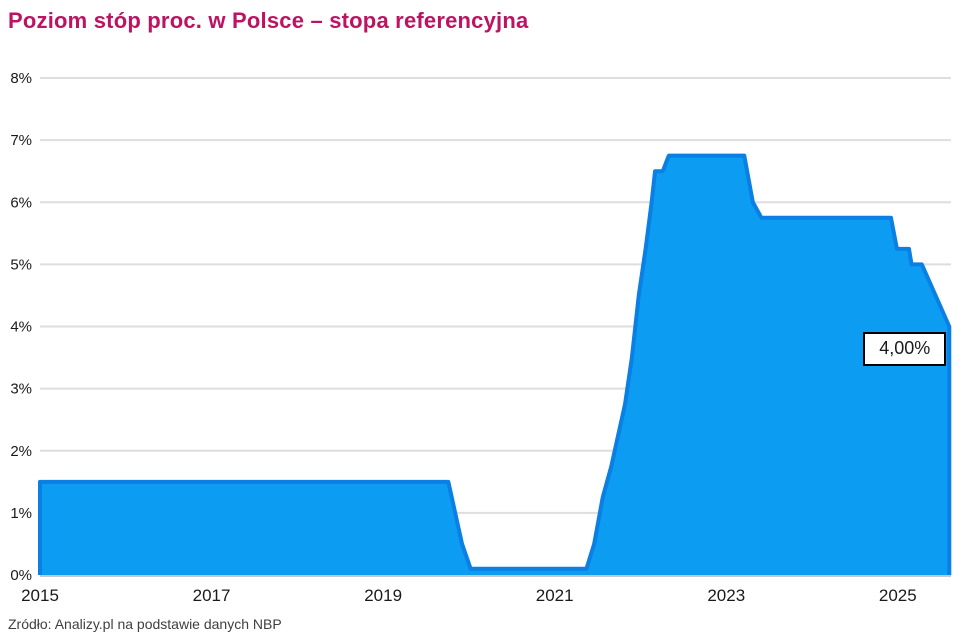  Describe the element at coordinates (21, 78) in the screenshot. I see `y-tick-label: 8%` at that location.